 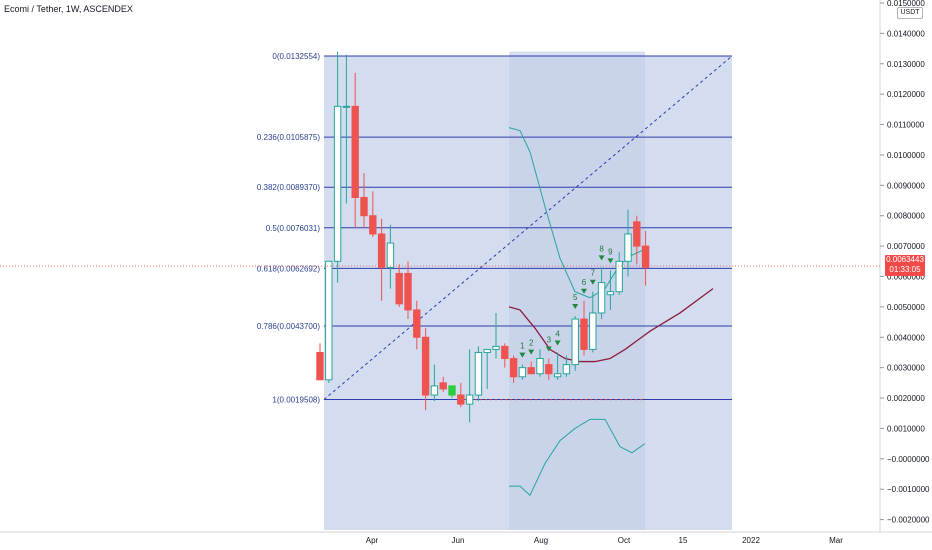 What do you see at coordinates (624, 540) in the screenshot?
I see `x-tick-label: Oct` at bounding box center [624, 540].